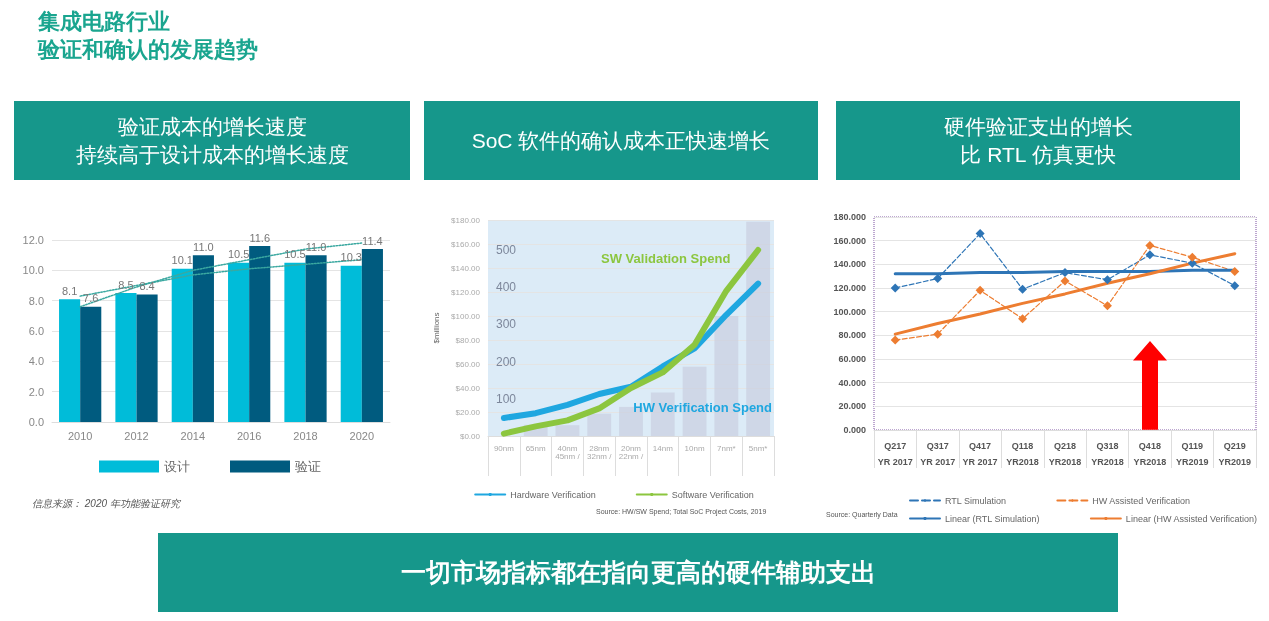 The width and height of the screenshot is (1269, 621). Describe the element at coordinates (36, 331) in the screenshot. I see `y-tick-label: 6.0` at that location.